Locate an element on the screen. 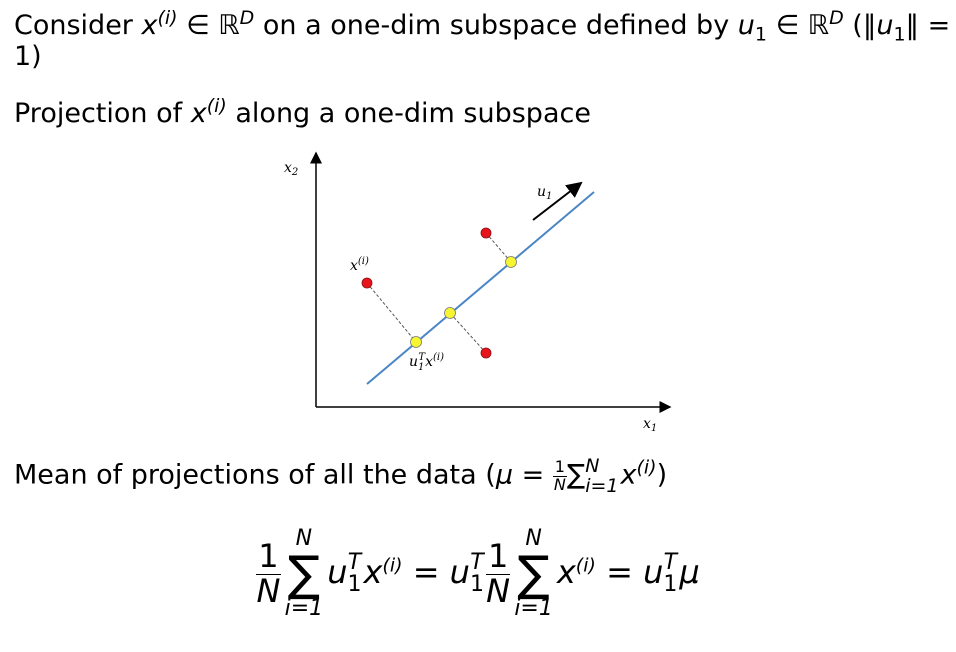  direction-label: u1 is located at coordinates (544, 193).